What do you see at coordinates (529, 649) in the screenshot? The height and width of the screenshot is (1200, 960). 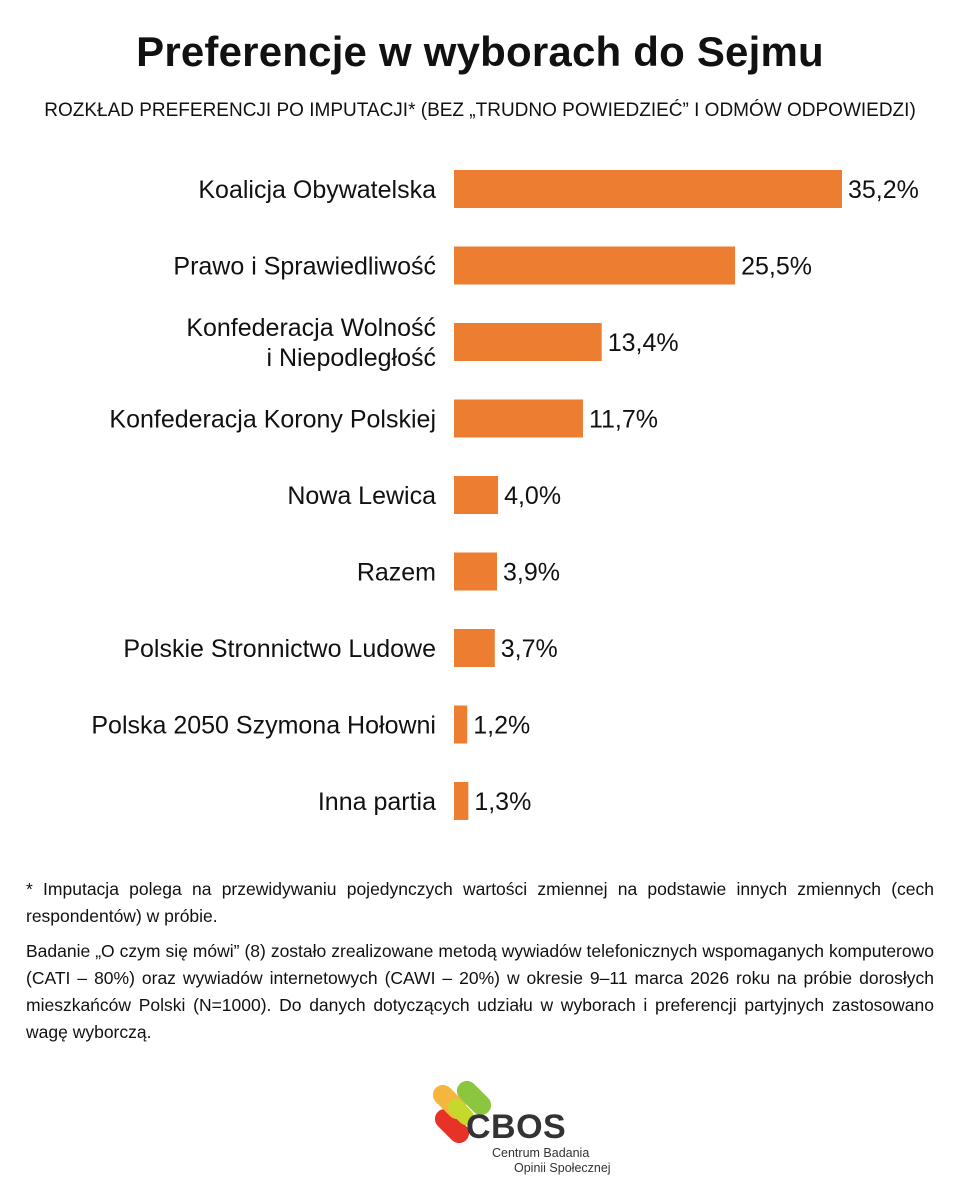 I see `value-label: 3,7%` at bounding box center [529, 649].